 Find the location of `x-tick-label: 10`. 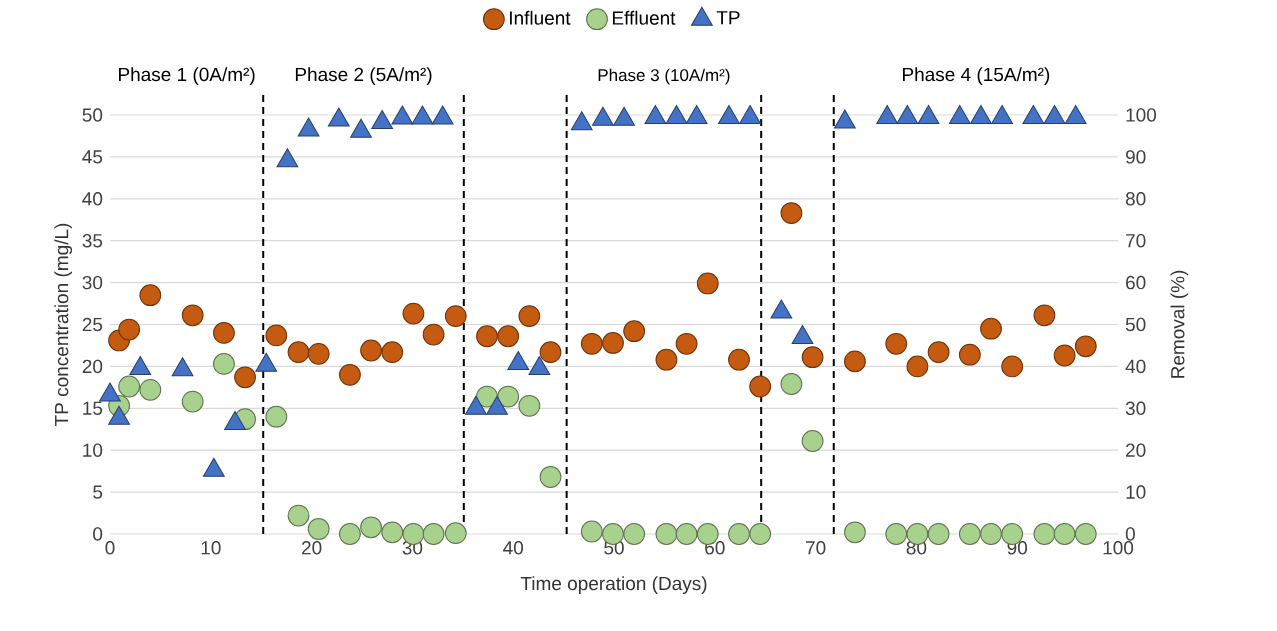

x-tick-label: 10 is located at coordinates (211, 548).